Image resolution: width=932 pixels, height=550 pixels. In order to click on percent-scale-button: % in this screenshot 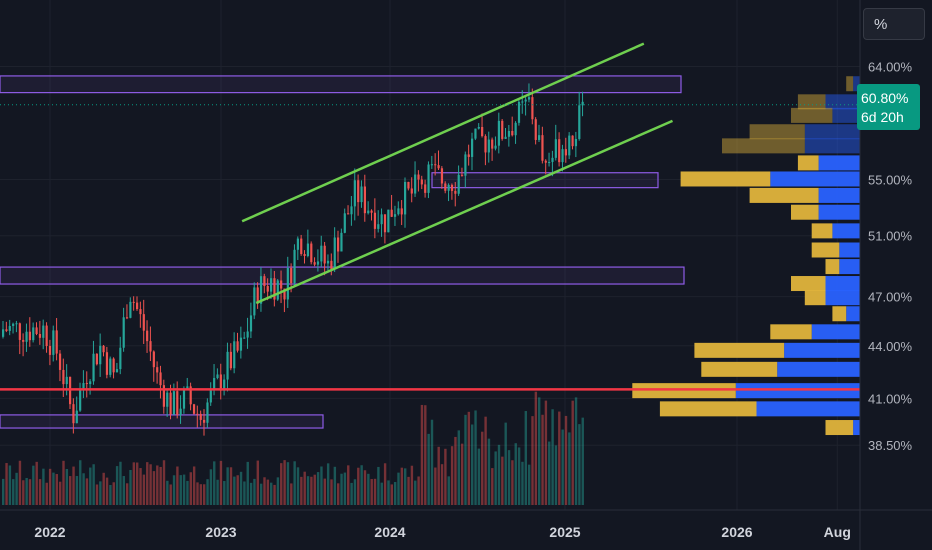, I will do `click(894, 24)`.